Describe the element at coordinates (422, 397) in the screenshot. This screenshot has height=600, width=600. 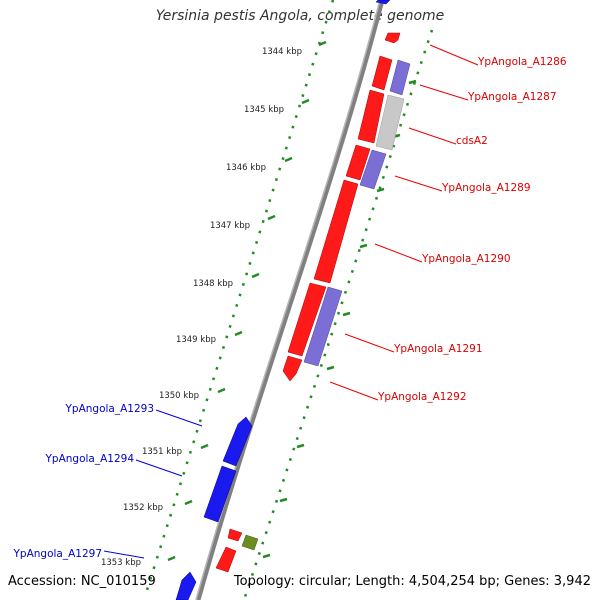
I see `gene-label: YpAngola_A1292` at that location.